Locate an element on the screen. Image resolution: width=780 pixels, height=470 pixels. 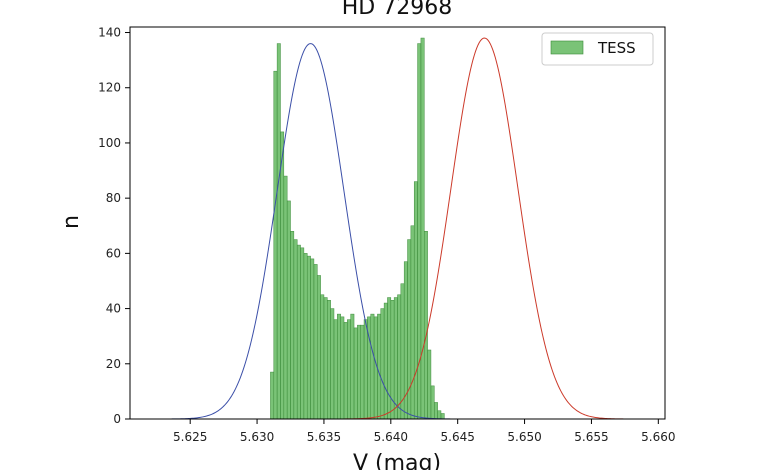
legend: TESS is located at coordinates (597, 49).